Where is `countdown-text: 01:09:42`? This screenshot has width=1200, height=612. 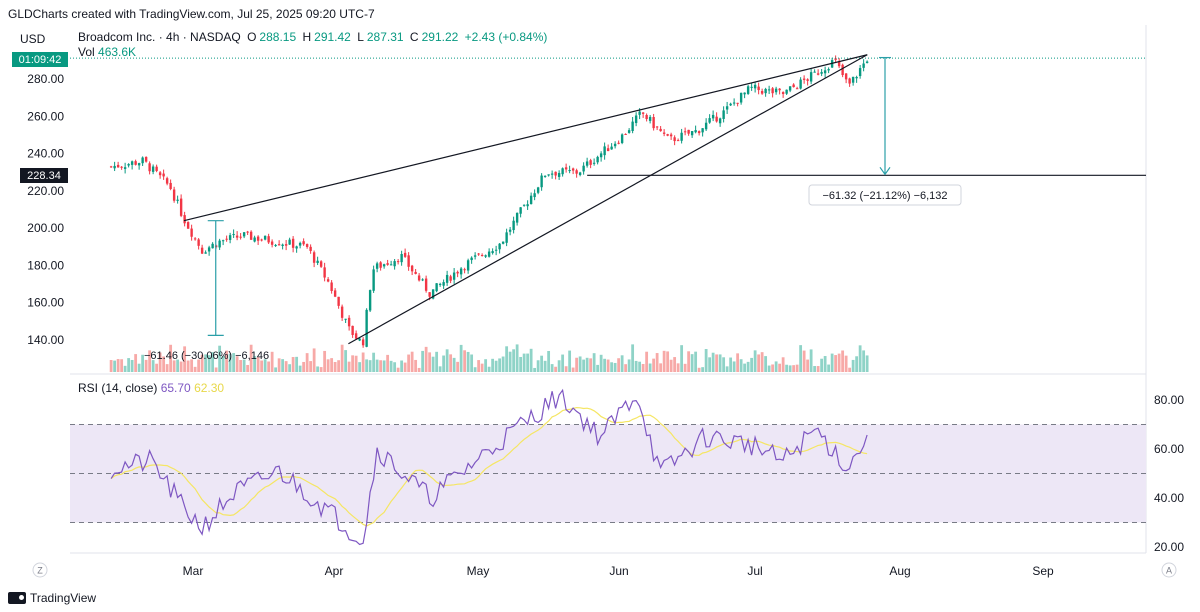
countdown-text: 01:09:42 is located at coordinates (40, 60).